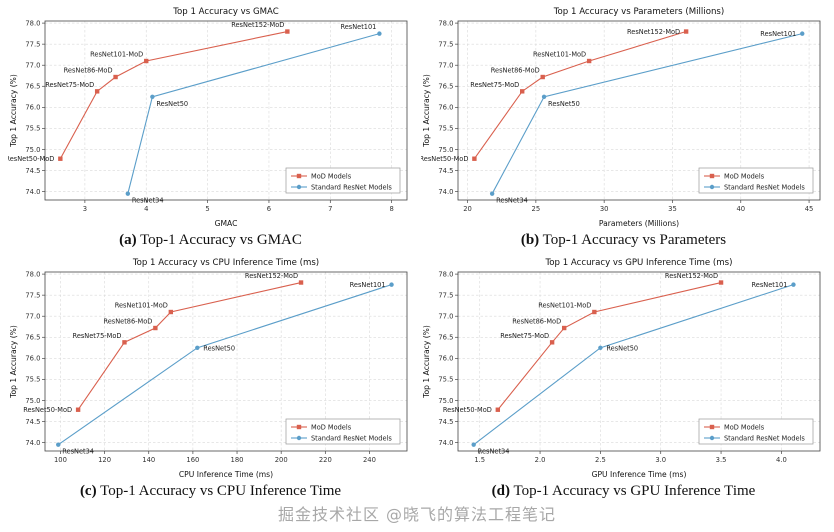 The width and height of the screenshot is (834, 532). I want to click on caption-d-tag: (d), so click(501, 490).